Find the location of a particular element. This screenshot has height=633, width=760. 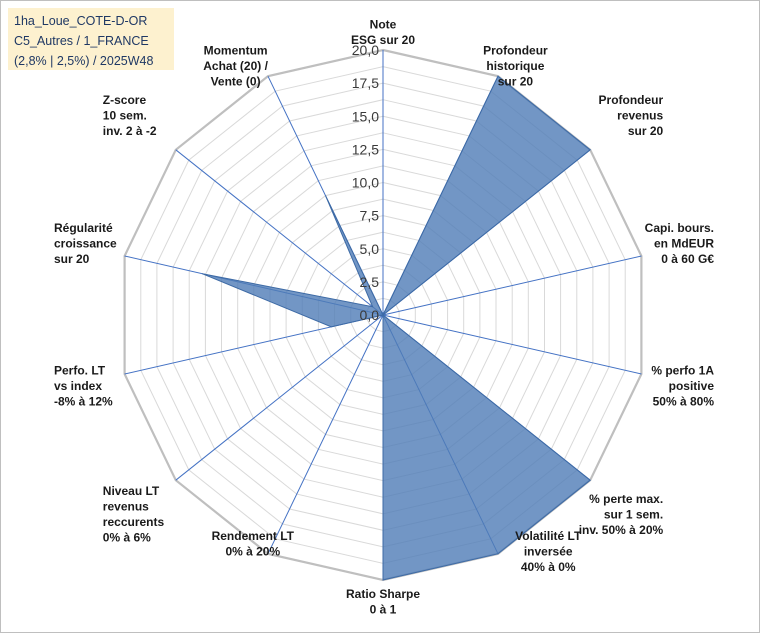

axis-label-line: inv. 2 à -2 is located at coordinates (130, 131).